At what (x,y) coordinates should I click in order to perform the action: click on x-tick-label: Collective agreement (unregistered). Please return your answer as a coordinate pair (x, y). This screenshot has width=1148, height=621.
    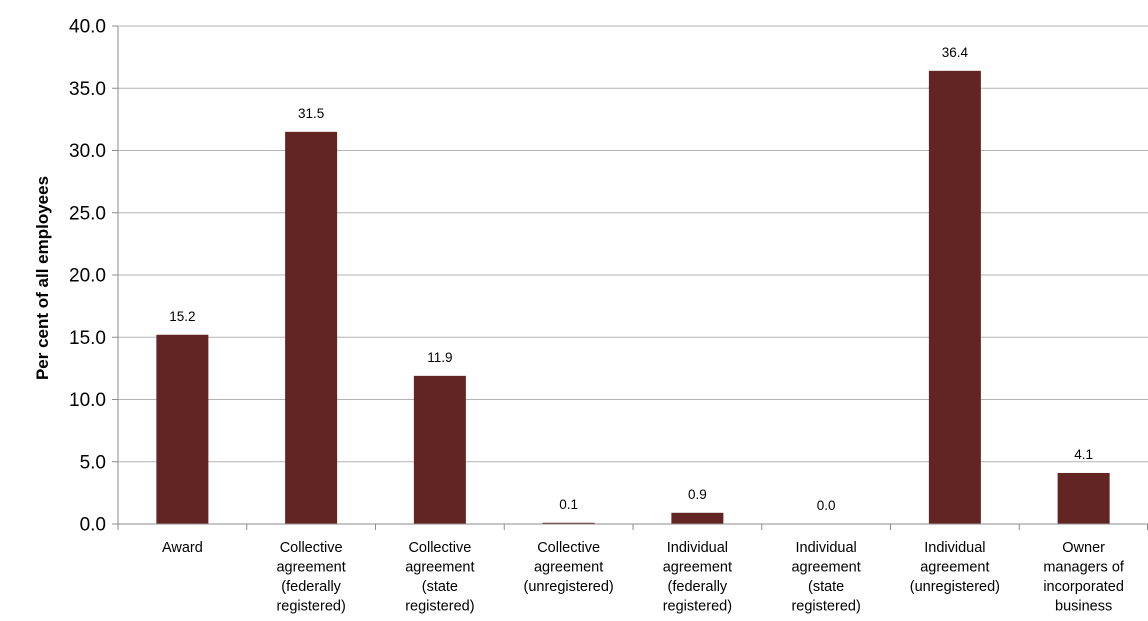
    Looking at the image, I should click on (568, 567).